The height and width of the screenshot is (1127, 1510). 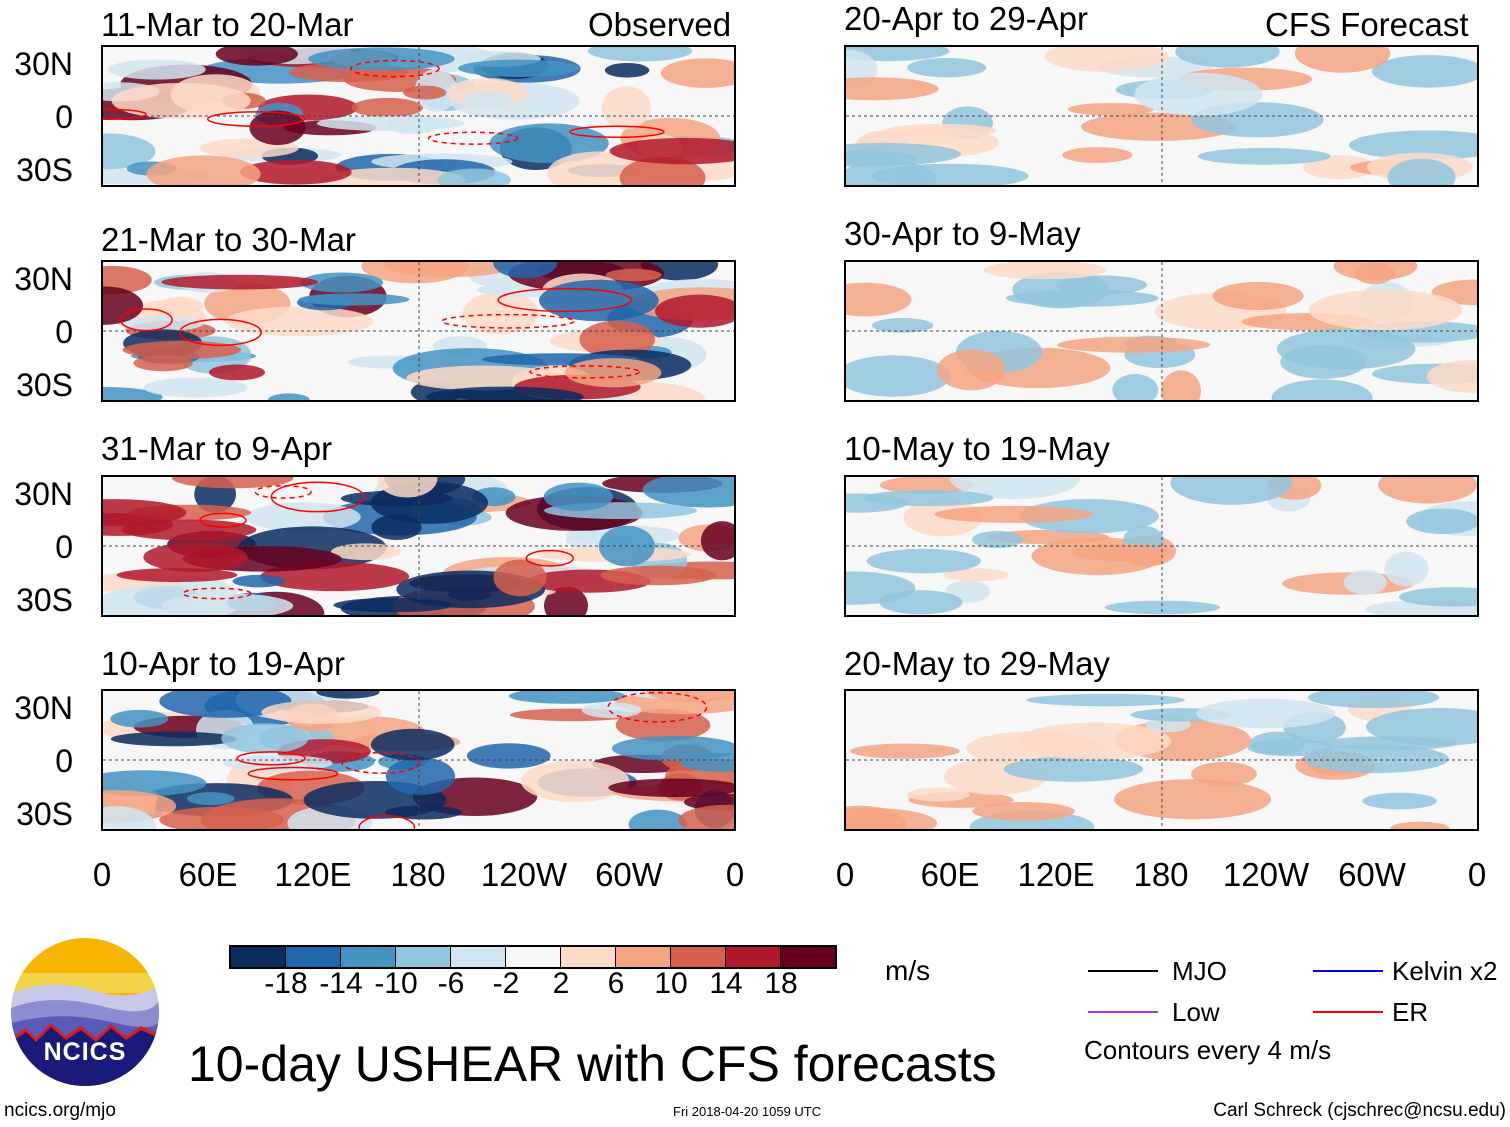 What do you see at coordinates (228, 239) in the screenshot?
I see `panel-title: 21-Mar to 30-Mar` at bounding box center [228, 239].